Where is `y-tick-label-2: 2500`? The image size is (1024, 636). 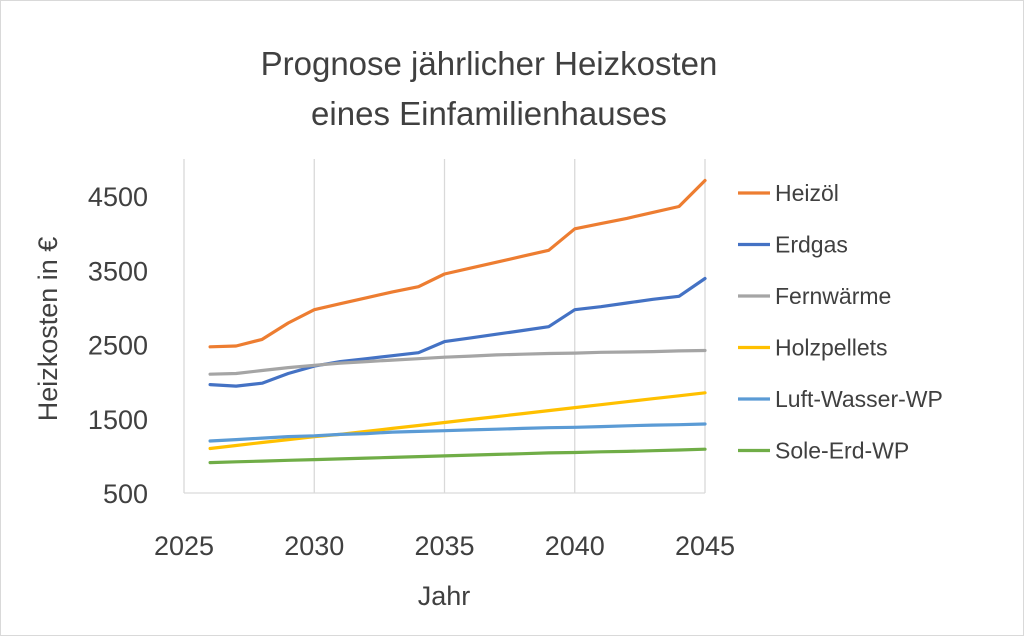 y-tick-label-2: 2500 is located at coordinates (118, 346).